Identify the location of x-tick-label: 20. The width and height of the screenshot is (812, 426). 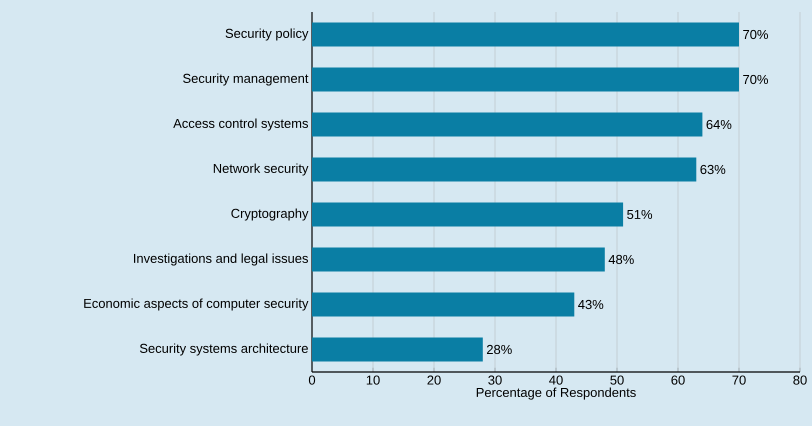
(434, 380).